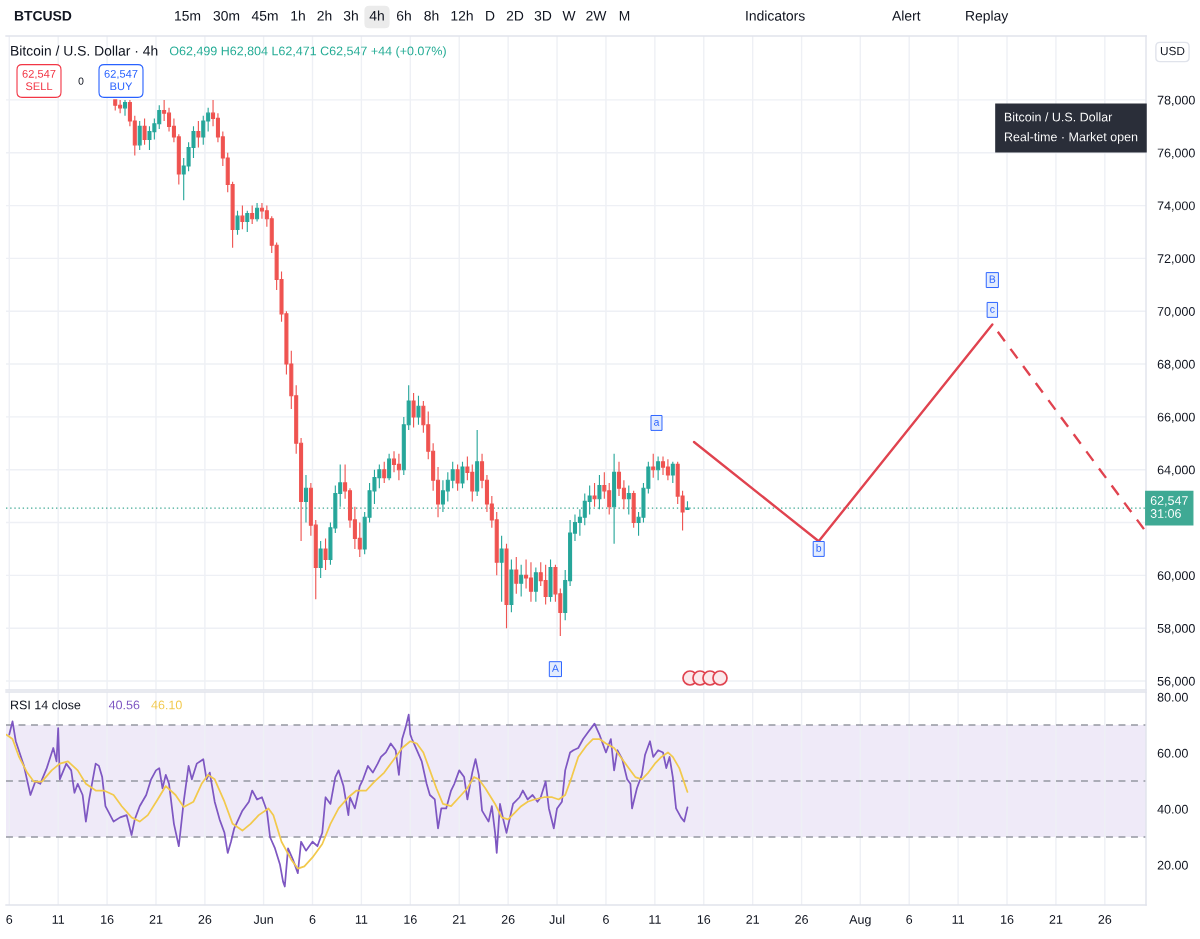  What do you see at coordinates (226, 15) in the screenshot?
I see `text: 30m` at bounding box center [226, 15].